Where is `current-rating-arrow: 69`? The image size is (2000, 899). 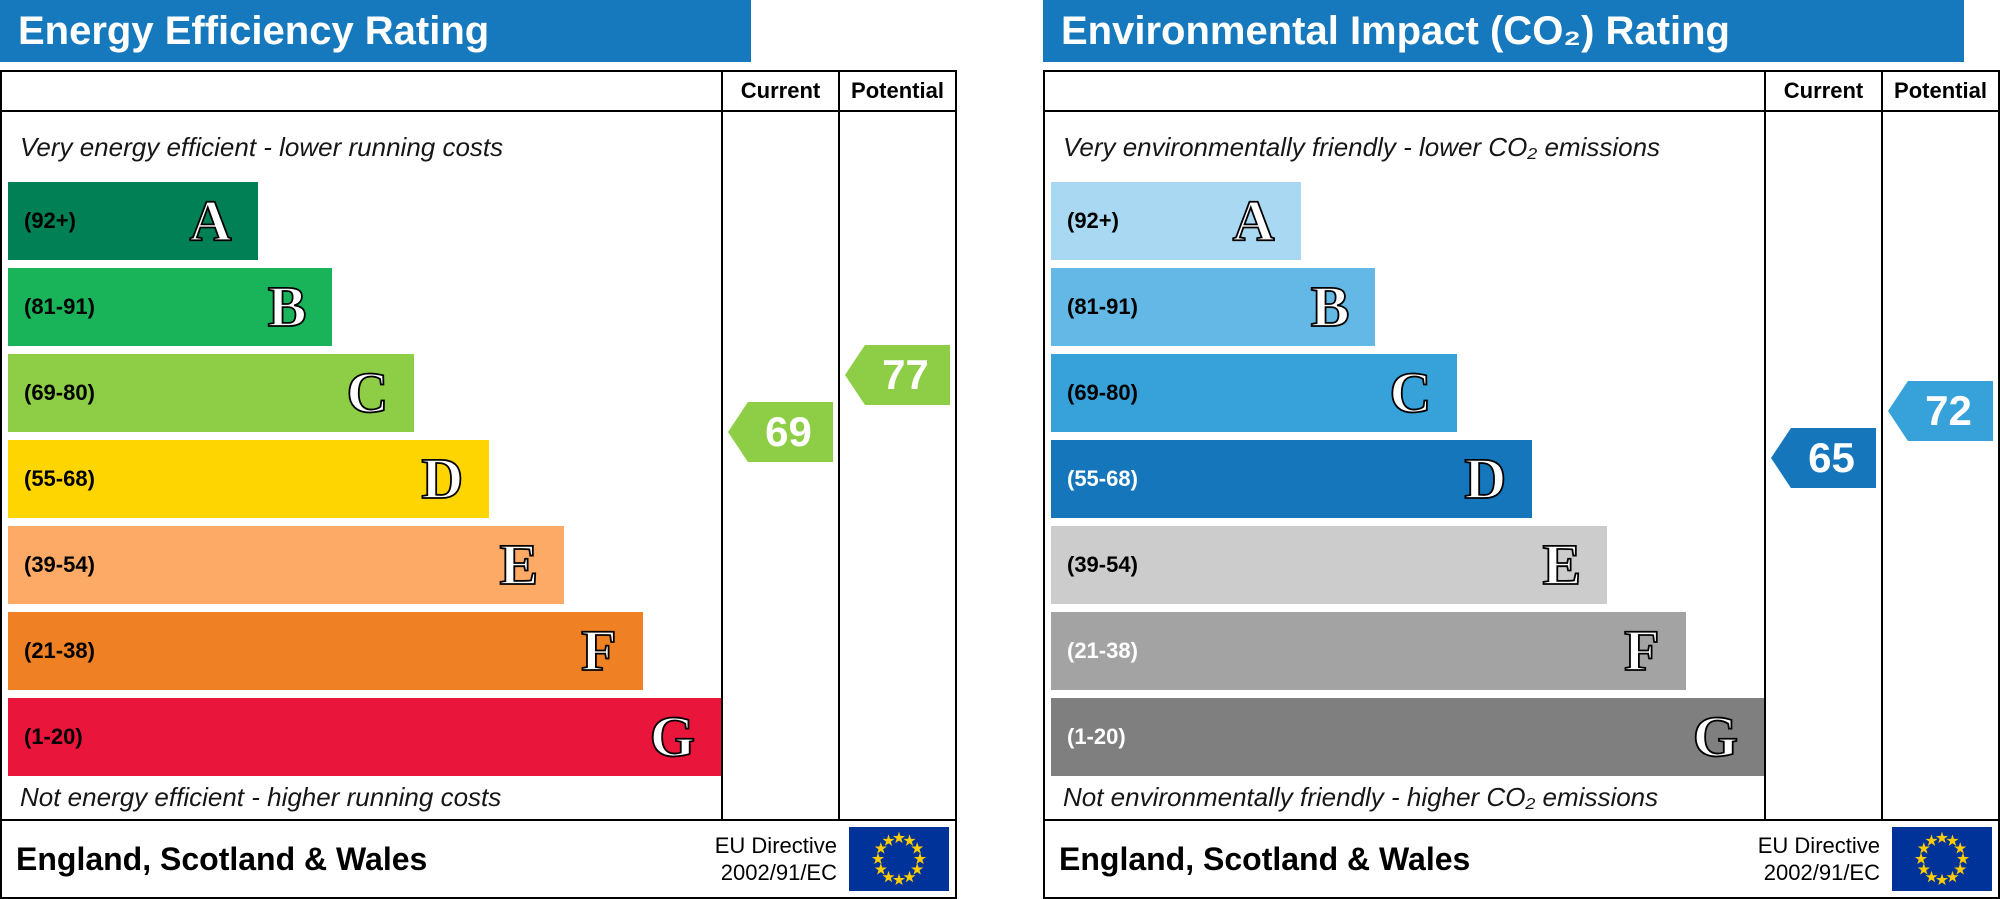
current-rating-arrow: 69 is located at coordinates (780, 432).